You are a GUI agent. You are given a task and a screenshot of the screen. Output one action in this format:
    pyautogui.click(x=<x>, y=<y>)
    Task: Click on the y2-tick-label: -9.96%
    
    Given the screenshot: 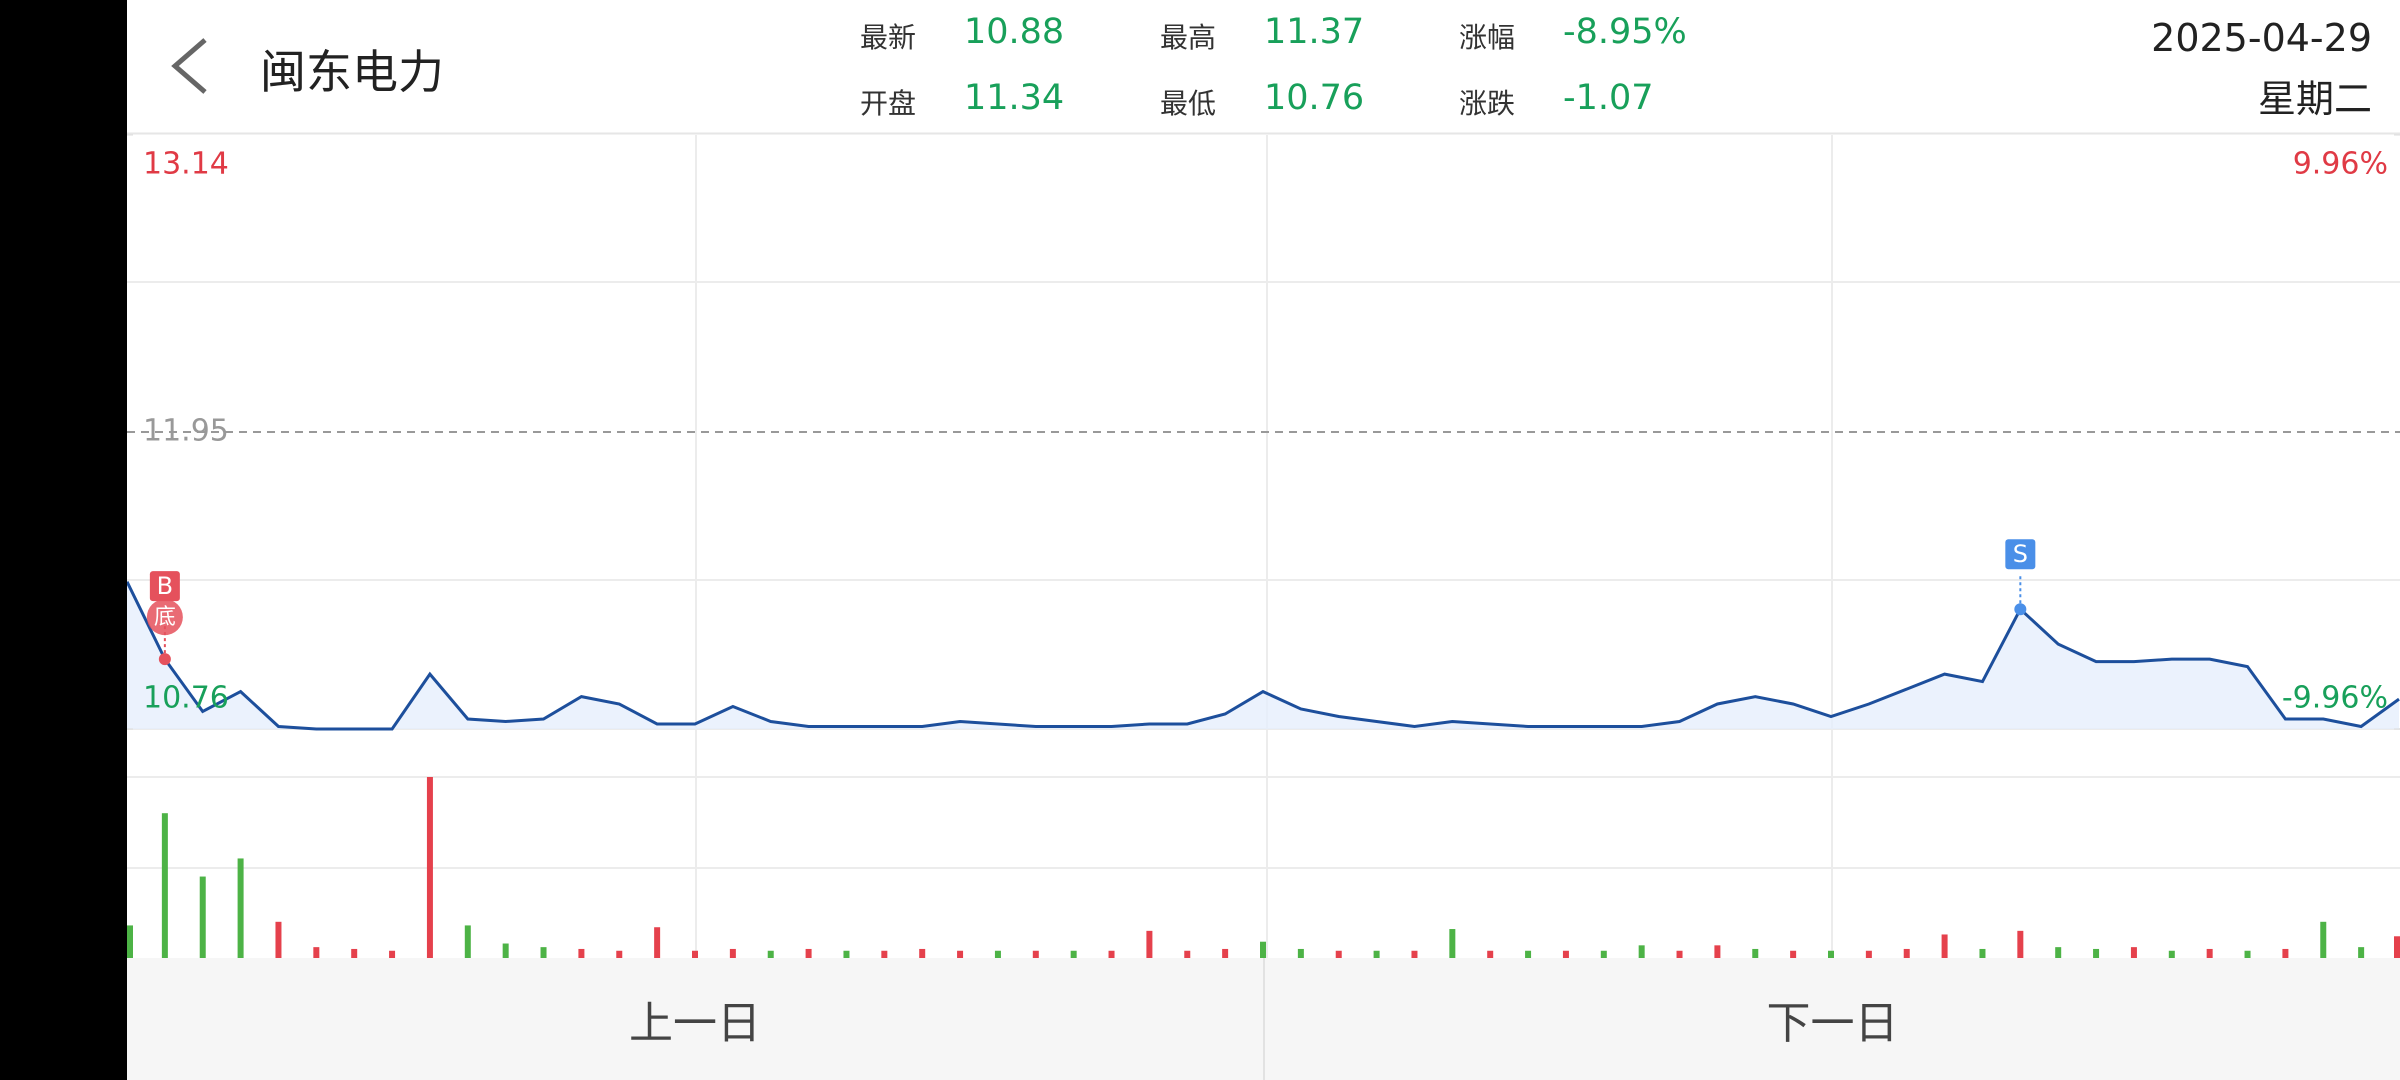 What is the action you would take?
    pyautogui.click(x=2335, y=698)
    